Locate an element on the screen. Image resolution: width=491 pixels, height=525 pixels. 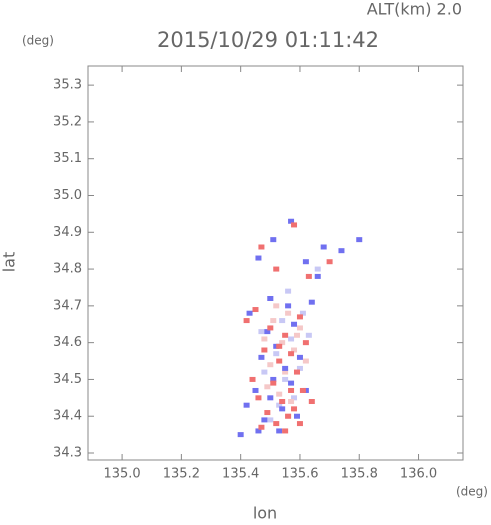
x-tick-label: 135.6 is located at coordinates (299, 474).